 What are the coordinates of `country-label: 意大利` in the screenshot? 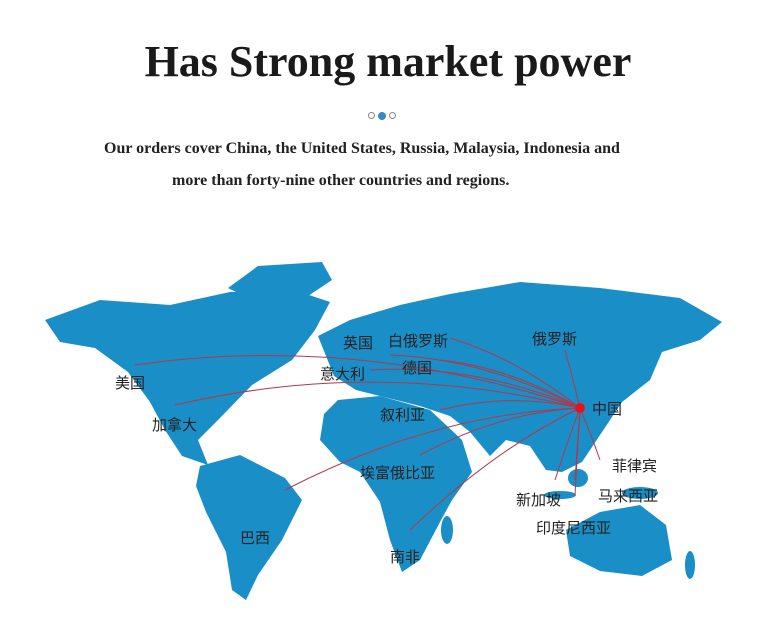 It's located at (342, 374).